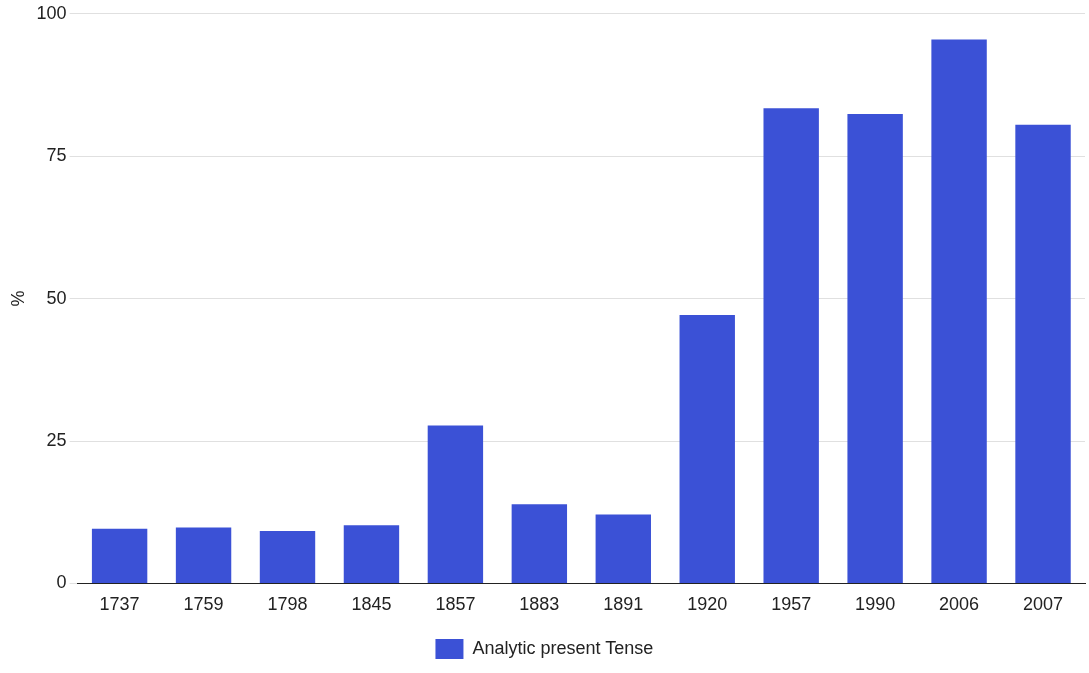 The width and height of the screenshot is (1089, 673). I want to click on x-tick-label: 1737, so click(119, 604).